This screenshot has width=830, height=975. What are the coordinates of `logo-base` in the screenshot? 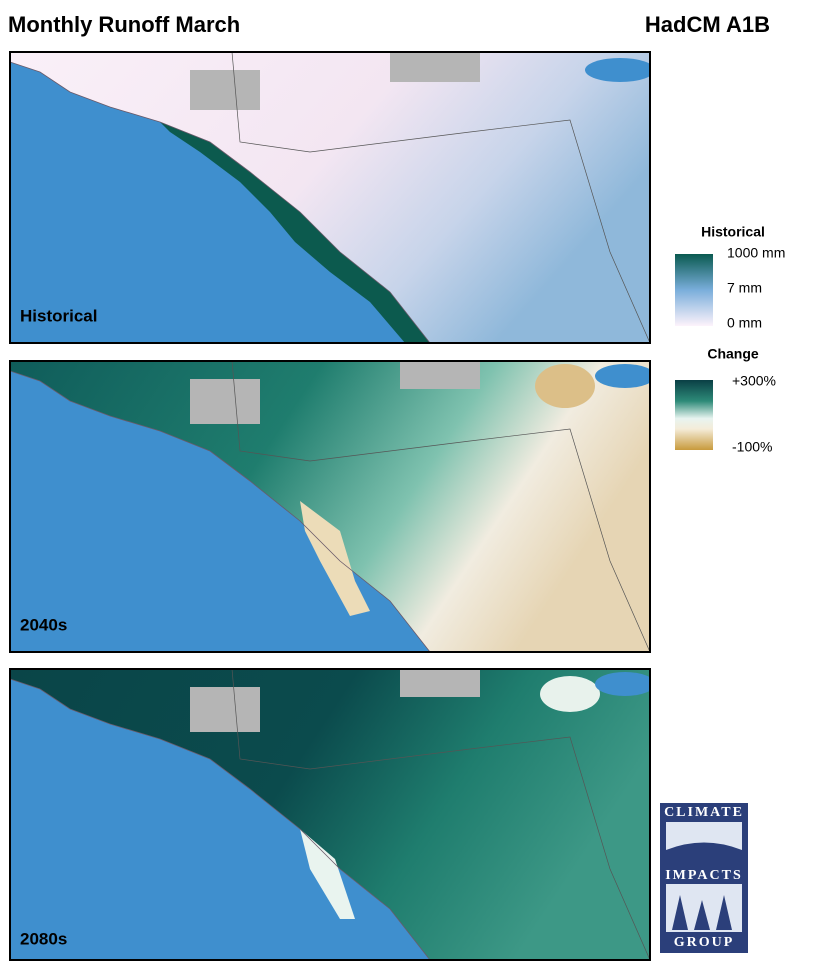 It's located at (704, 942).